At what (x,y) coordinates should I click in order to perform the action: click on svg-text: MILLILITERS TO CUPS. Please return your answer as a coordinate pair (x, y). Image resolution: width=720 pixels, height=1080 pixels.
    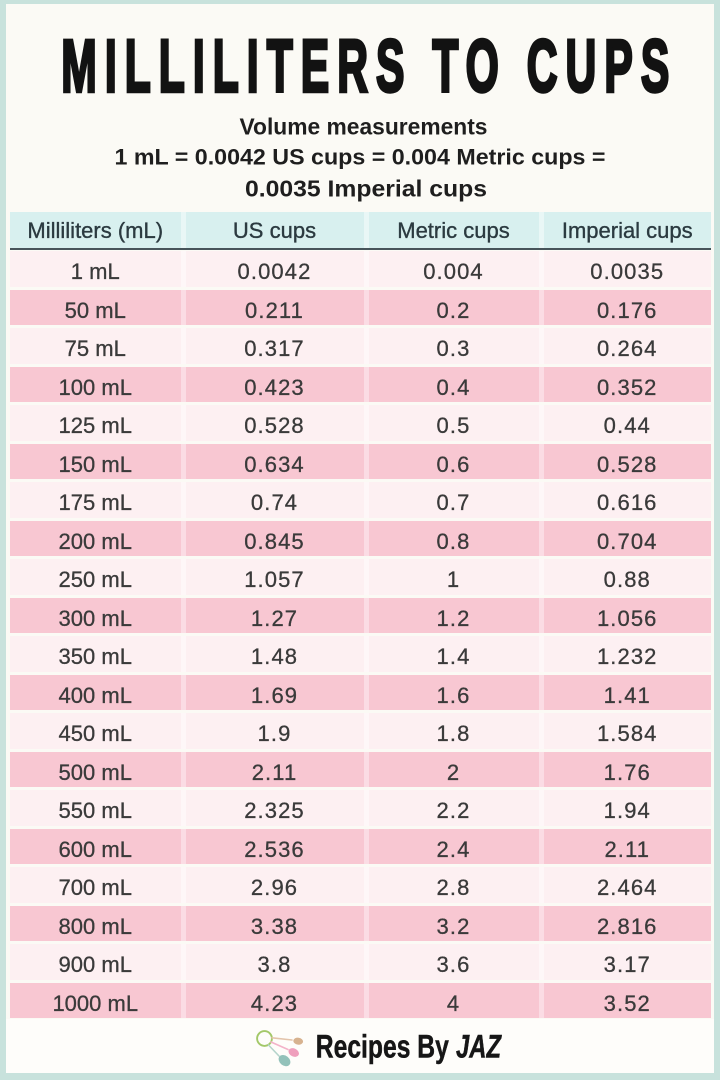
    Looking at the image, I should click on (369, 65).